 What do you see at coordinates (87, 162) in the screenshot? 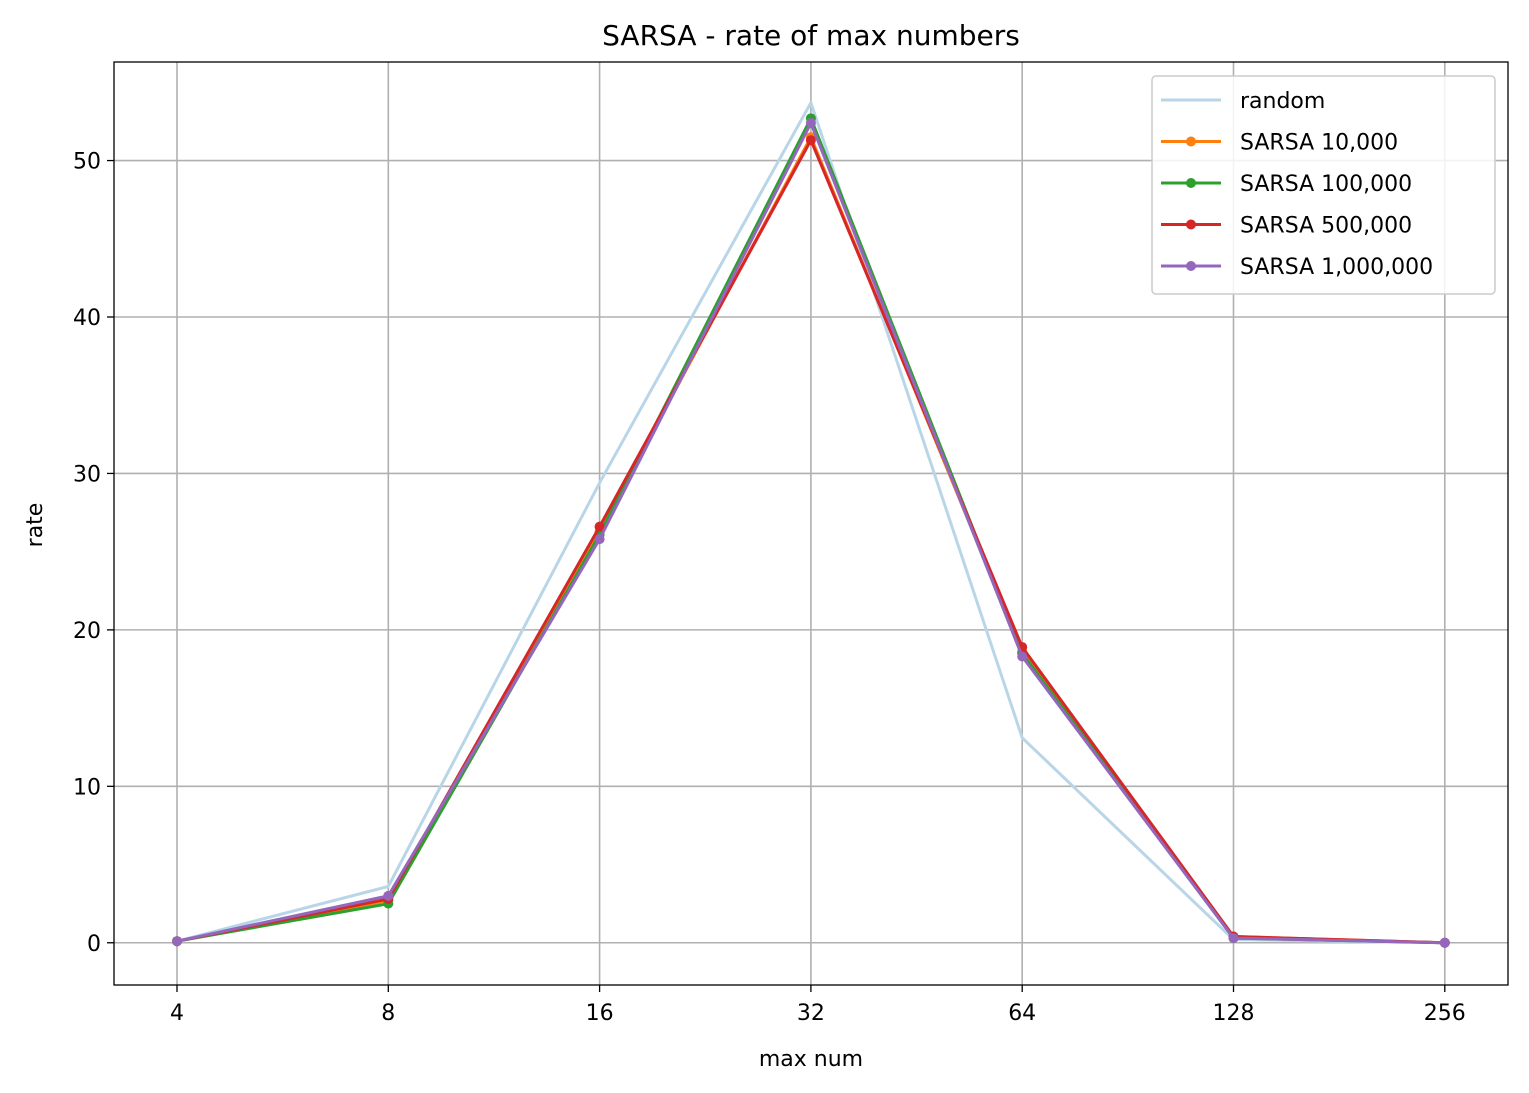
I see `y-tick-label: 50` at bounding box center [87, 162].